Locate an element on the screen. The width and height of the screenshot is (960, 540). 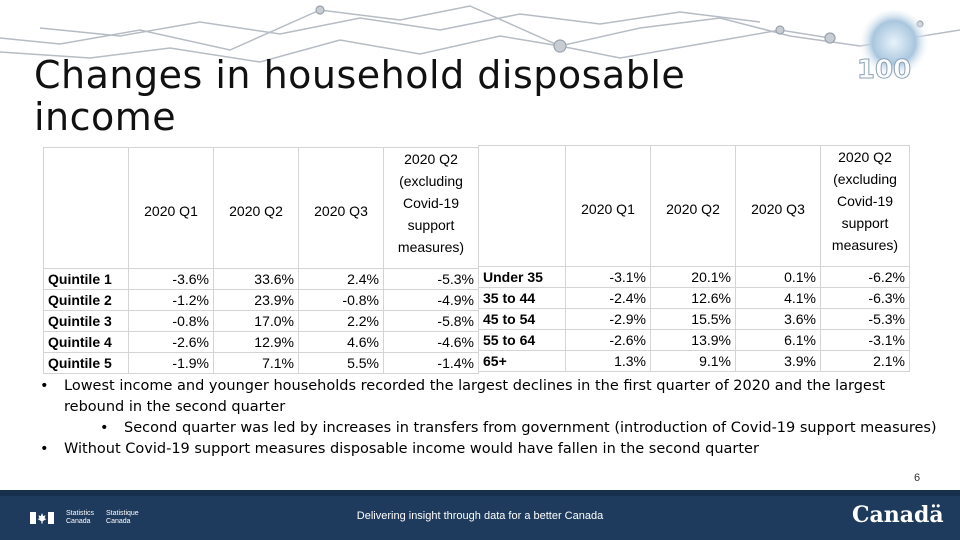
table-cell: 15.5% is located at coordinates (693, 319).